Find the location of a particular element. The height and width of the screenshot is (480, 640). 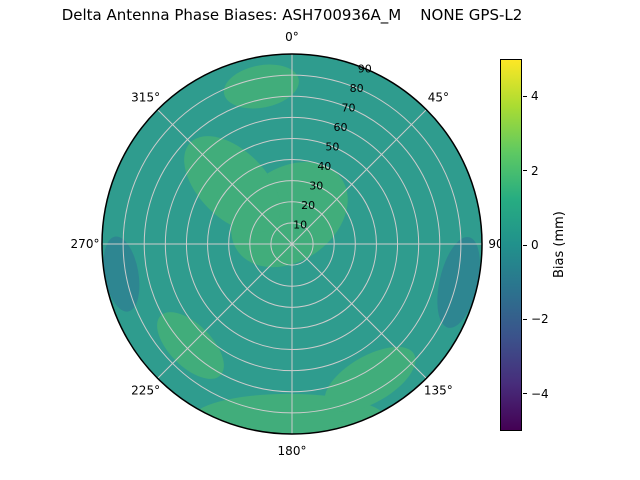

angular-tick-label: 0° is located at coordinates (292, 37).